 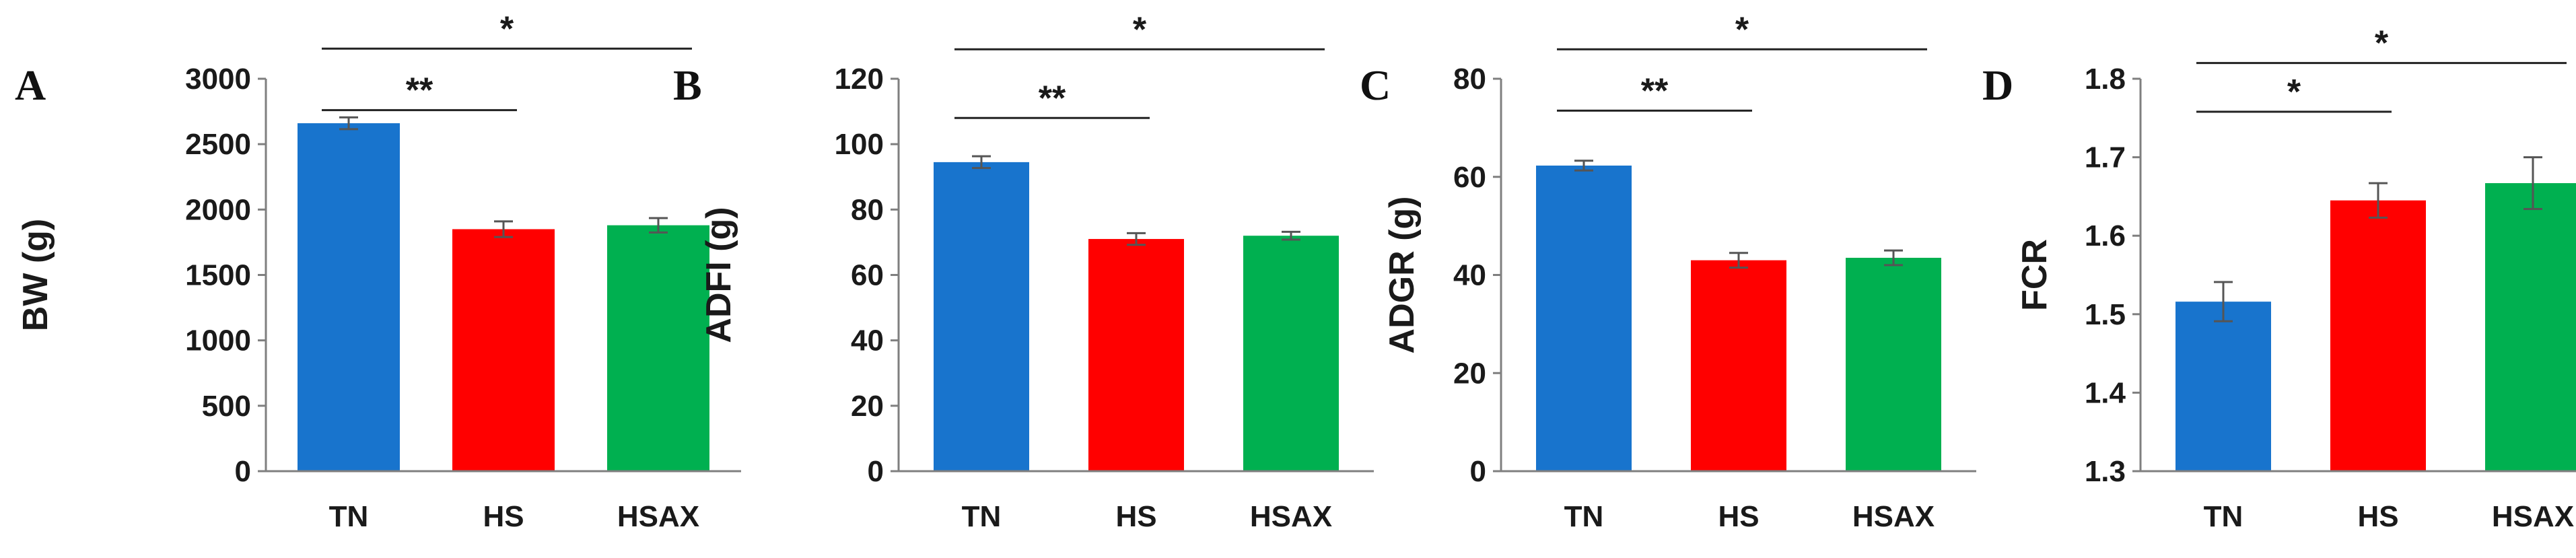 What do you see at coordinates (218, 340) in the screenshot?
I see `y-tick-label: 1000` at bounding box center [218, 340].